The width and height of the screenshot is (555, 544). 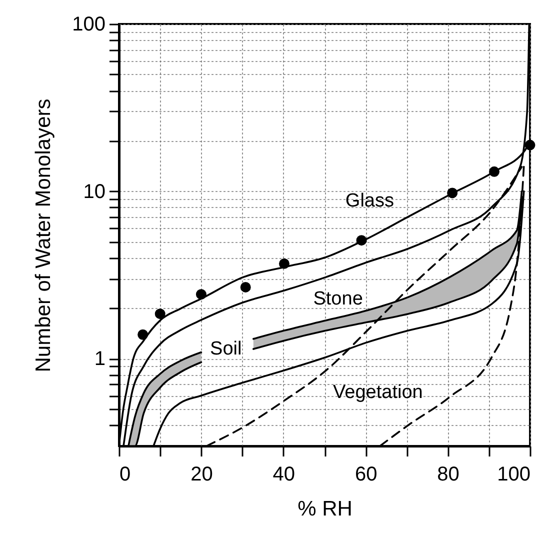 I want to click on x-tick-label: 80, so click(x=448, y=475).